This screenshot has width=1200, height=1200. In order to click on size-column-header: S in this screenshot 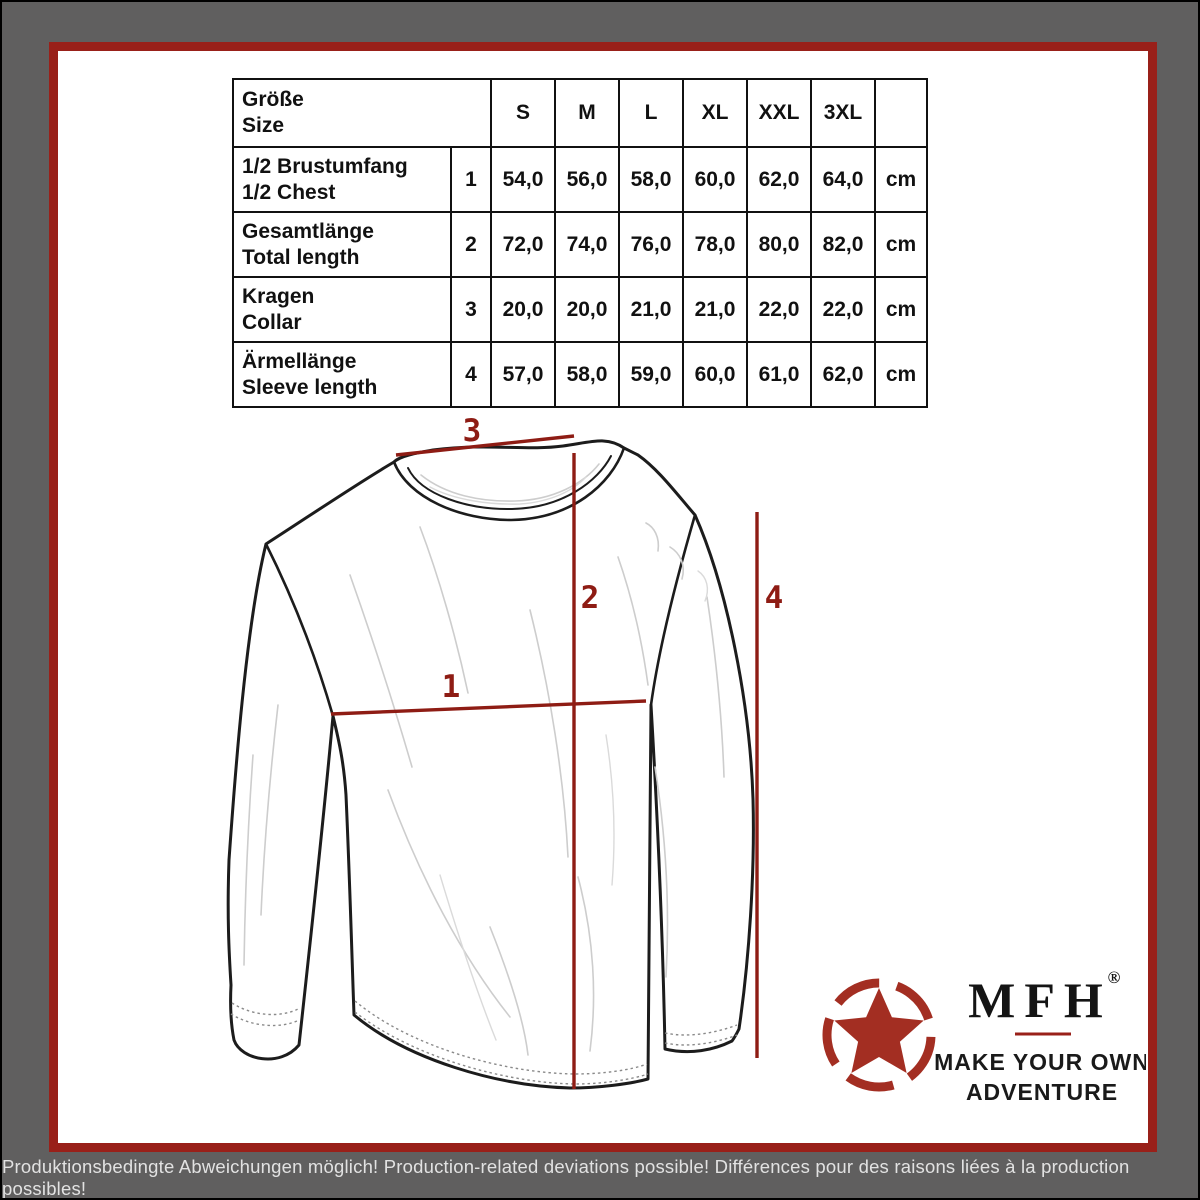, I will do `click(523, 113)`.